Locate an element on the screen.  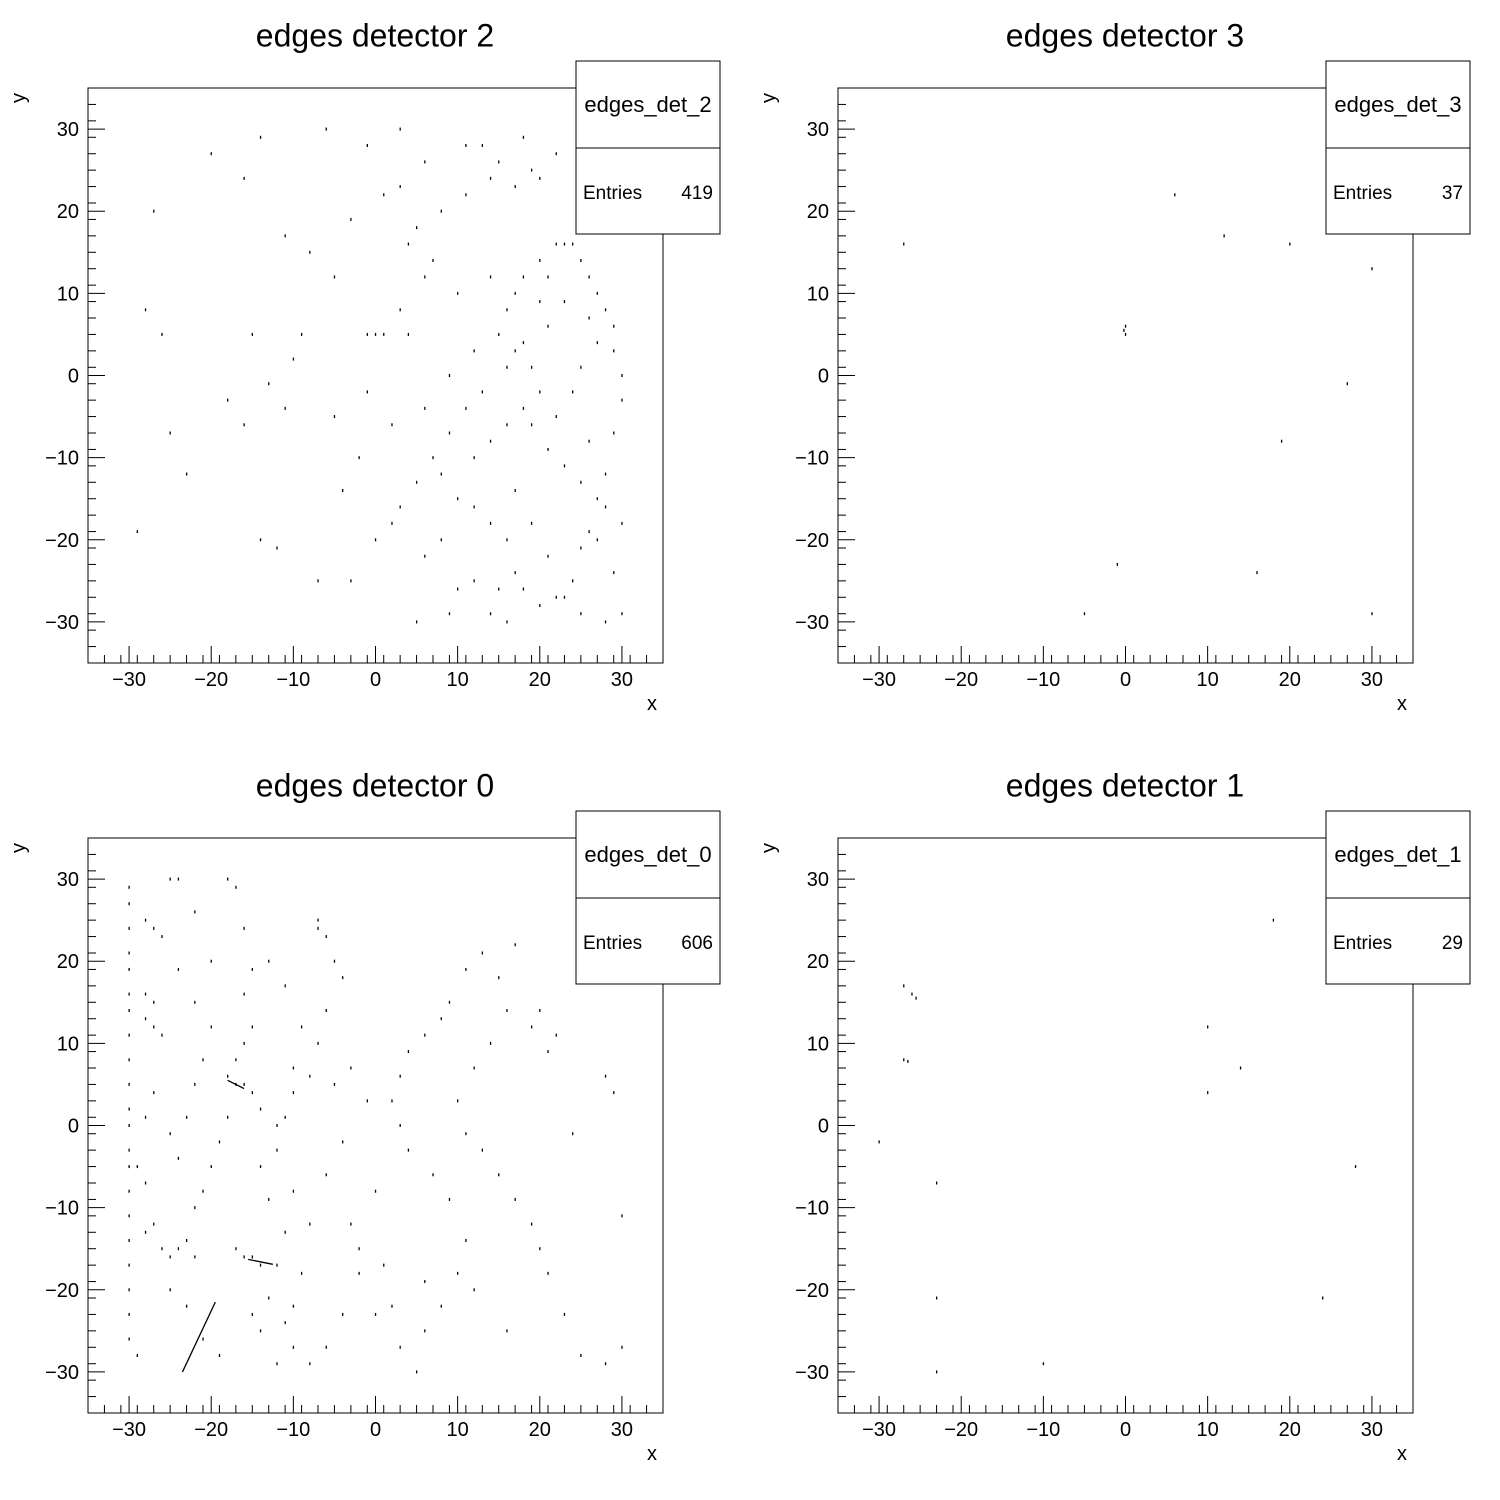
y-tick-label: 20 is located at coordinates (68, 212).